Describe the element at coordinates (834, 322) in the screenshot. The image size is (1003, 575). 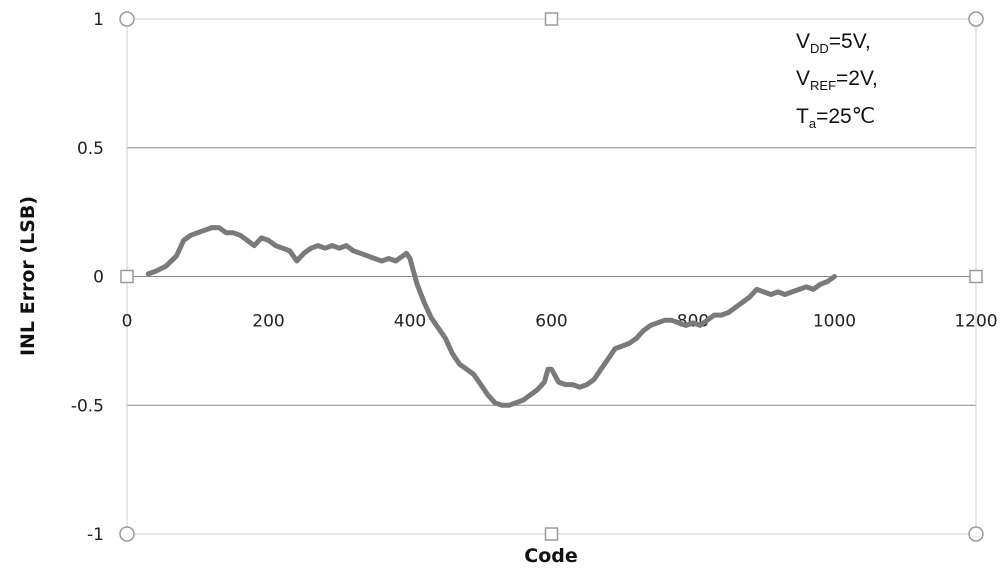
I see `x-tick-label: 1000` at that location.